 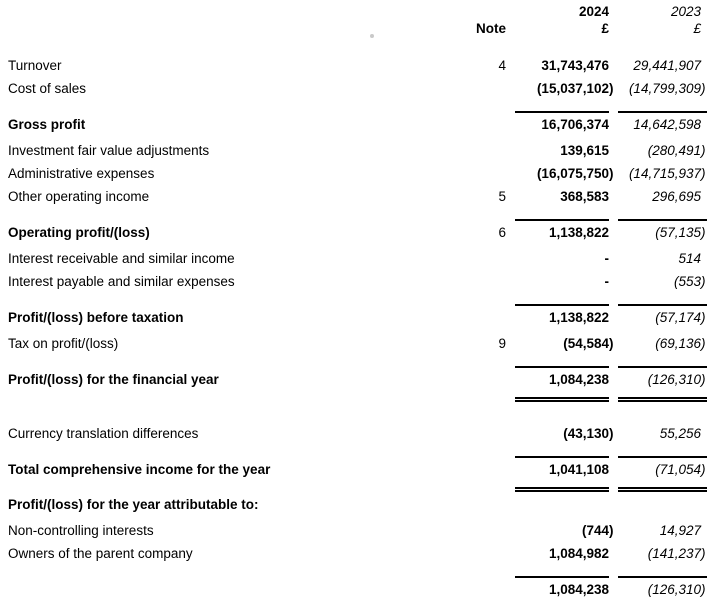 I want to click on row-label: Tax on profit/(loss), so click(x=63, y=343).